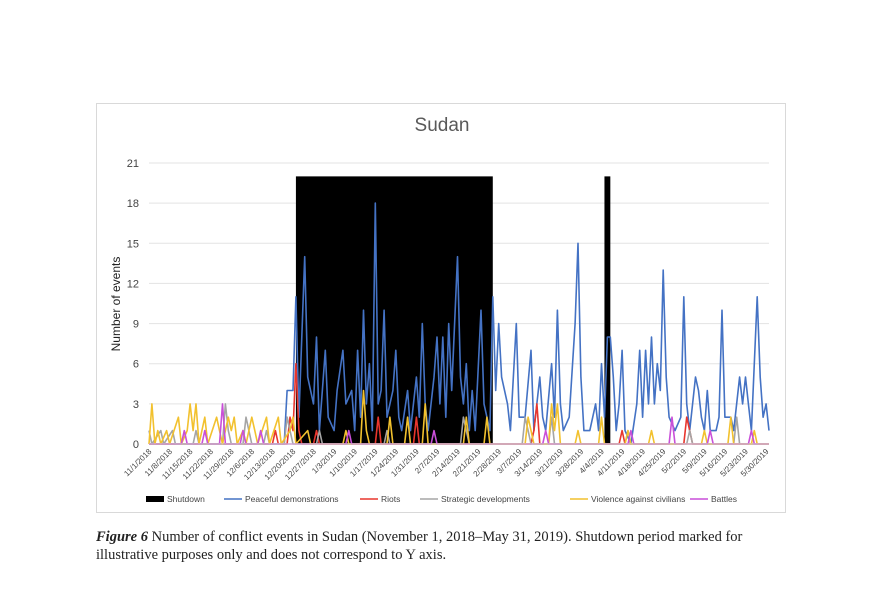 Image resolution: width=880 pixels, height=591 pixels. Describe the element at coordinates (133, 244) in the screenshot. I see `y-tick-label: 15` at that location.